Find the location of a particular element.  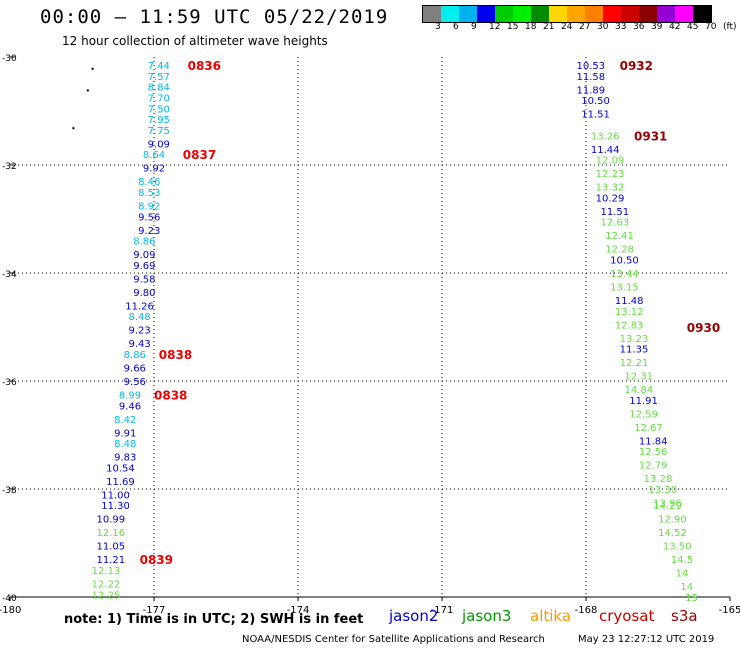

data-point-track-east: 13.23 is located at coordinates (634, 339).